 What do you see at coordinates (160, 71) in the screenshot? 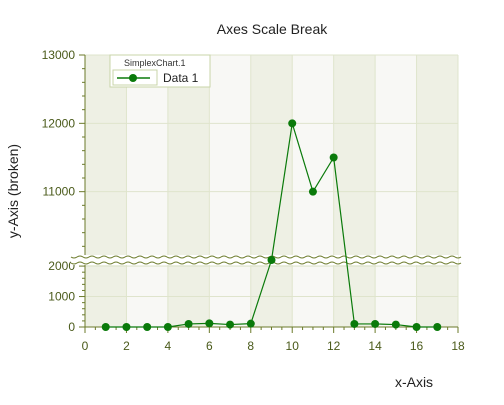
I see `legend: SimplexChart.1 Data 1` at bounding box center [160, 71].